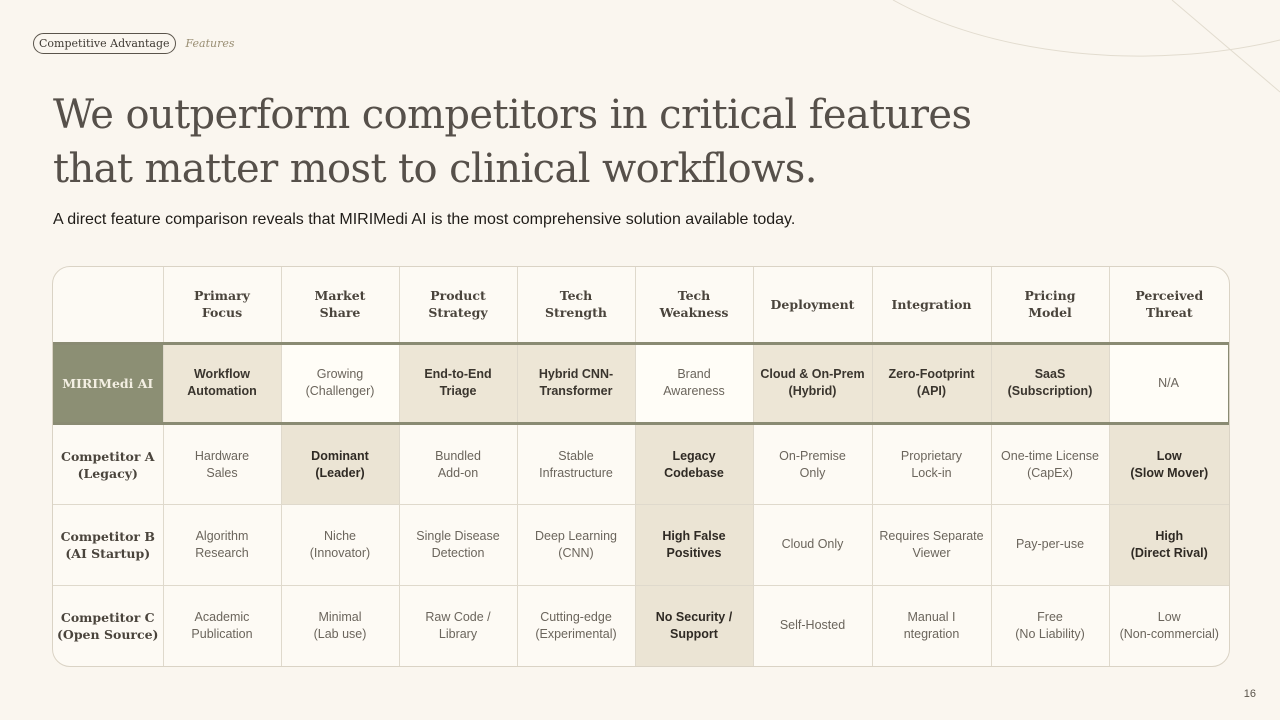  What do you see at coordinates (340, 296) in the screenshot?
I see `text-line: Market` at bounding box center [340, 296].